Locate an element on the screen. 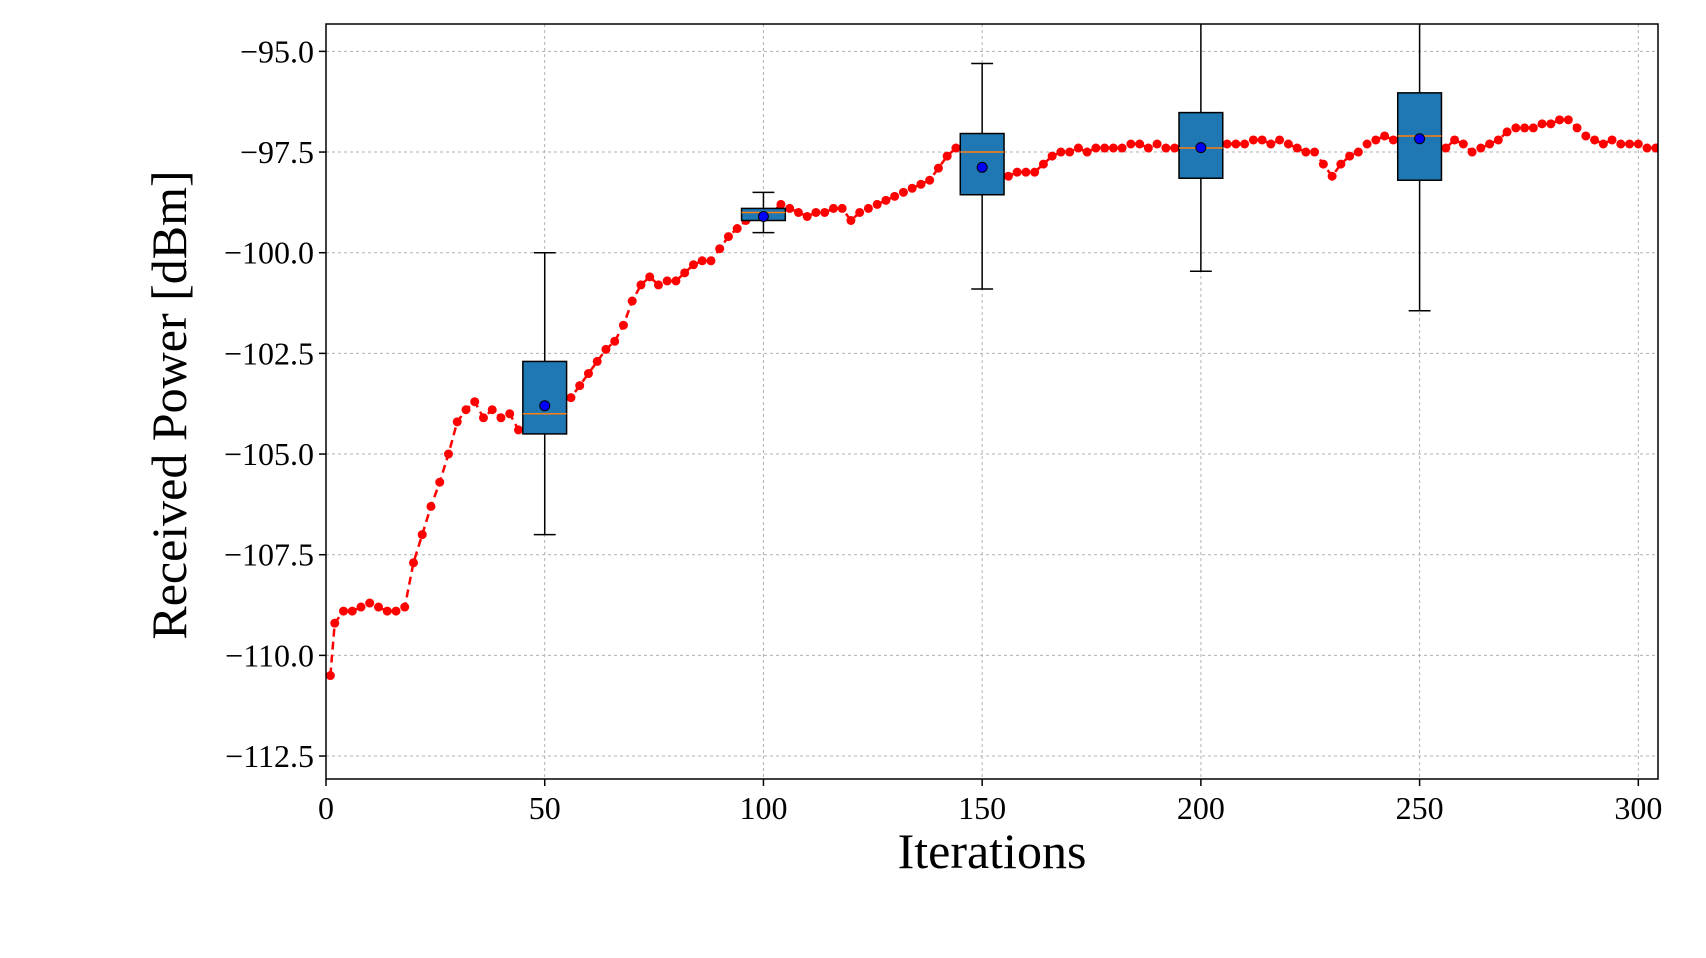 This screenshot has height=958, width=1706. x-tick-label: 50 is located at coordinates (545, 808).